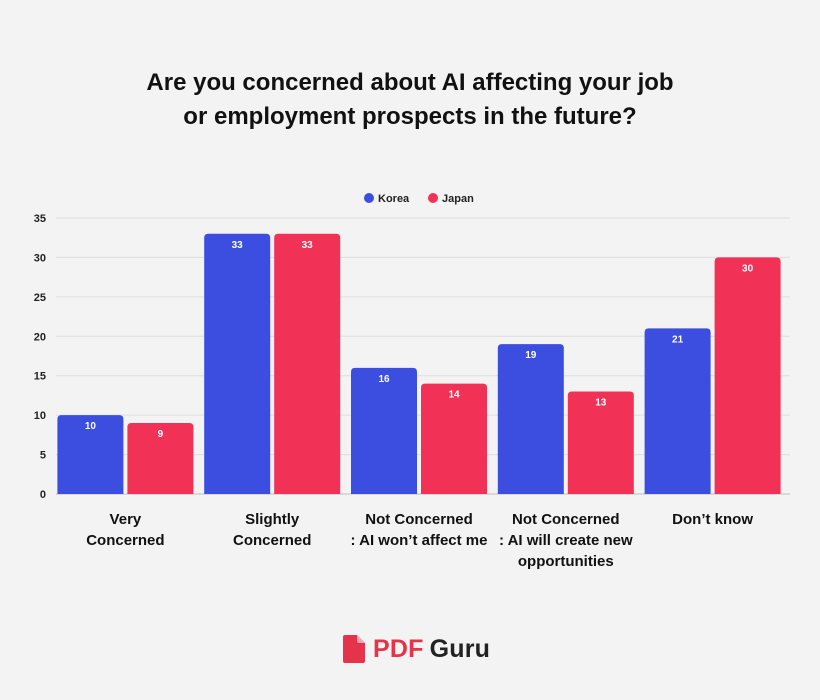 Image resolution: width=820 pixels, height=700 pixels. What do you see at coordinates (458, 199) in the screenshot?
I see `legend-label: Japan` at bounding box center [458, 199].